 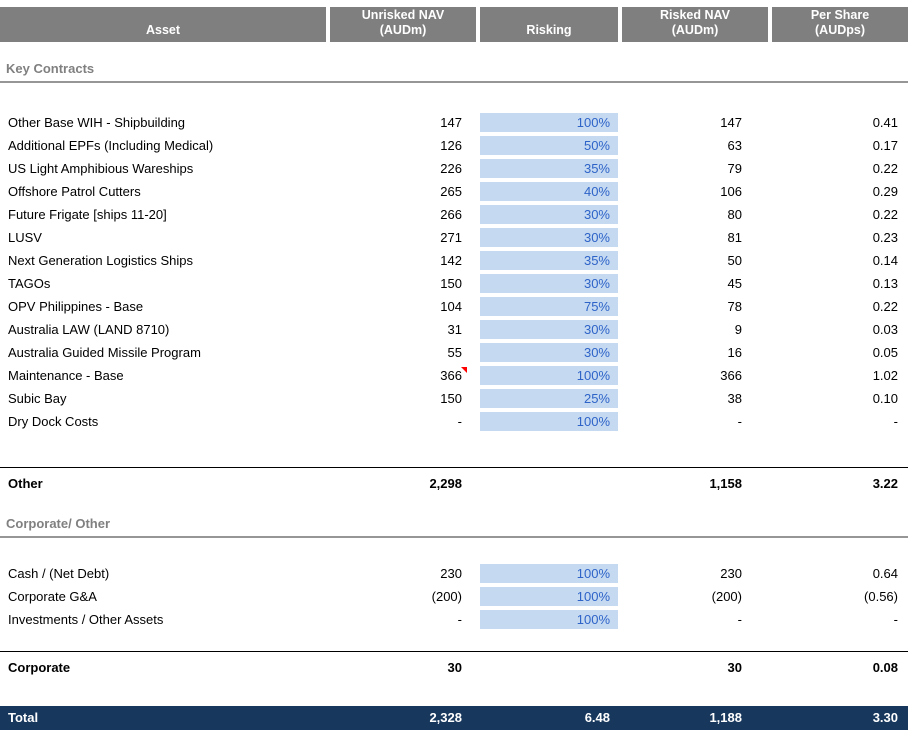 I want to click on asset-name-cell: US Light Amphibious Wareships, so click(x=101, y=168).